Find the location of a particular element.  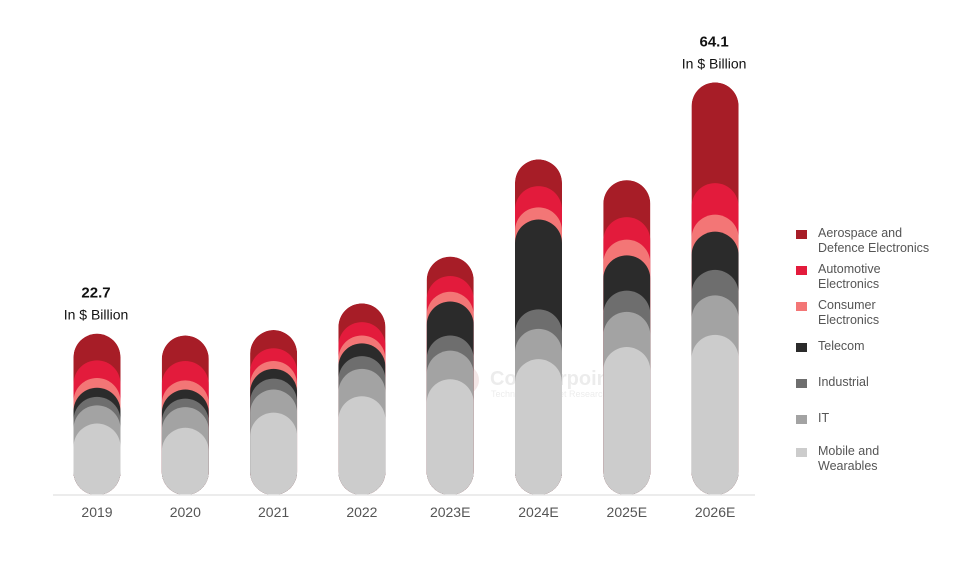

legend-label: Mobile and Wearables is located at coordinates (849, 458).